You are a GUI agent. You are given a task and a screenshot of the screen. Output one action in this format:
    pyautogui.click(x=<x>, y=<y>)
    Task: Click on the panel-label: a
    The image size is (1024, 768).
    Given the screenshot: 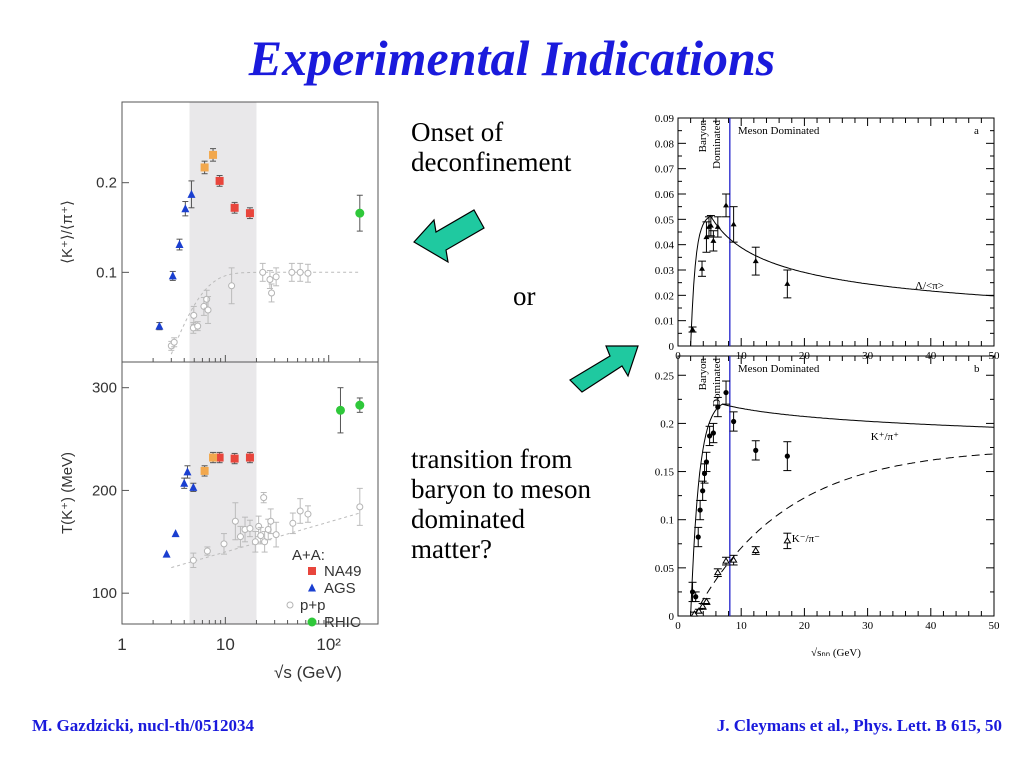 What is the action you would take?
    pyautogui.click(x=976, y=131)
    